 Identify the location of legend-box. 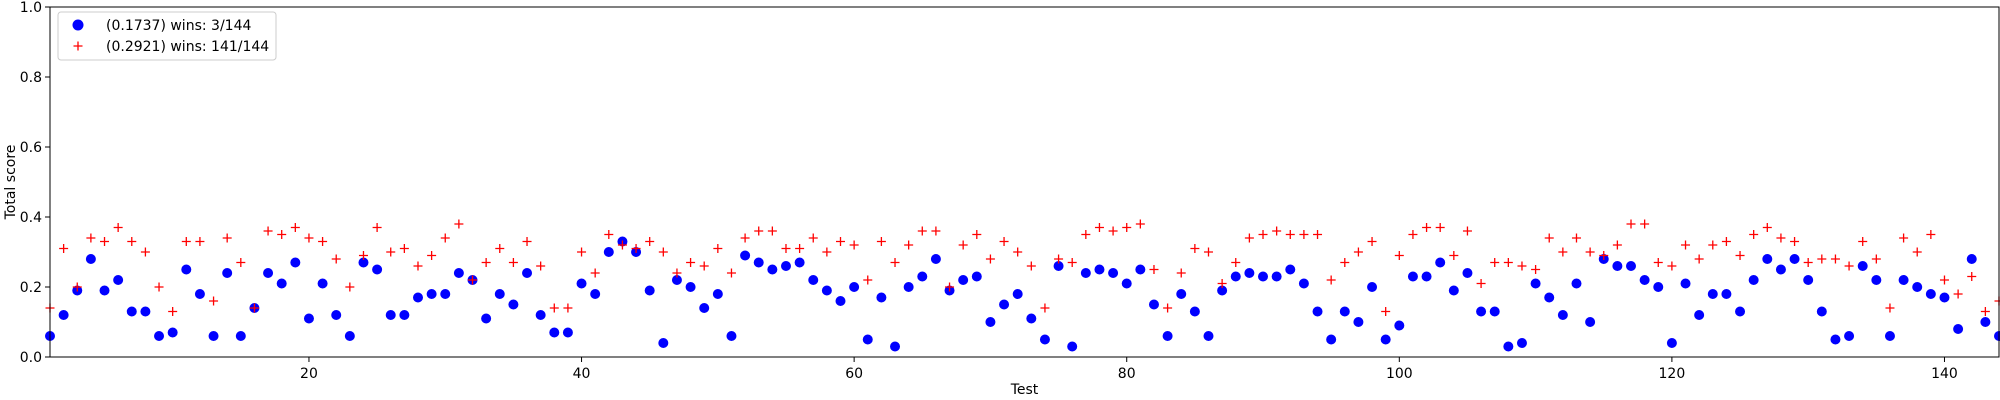
(167, 36).